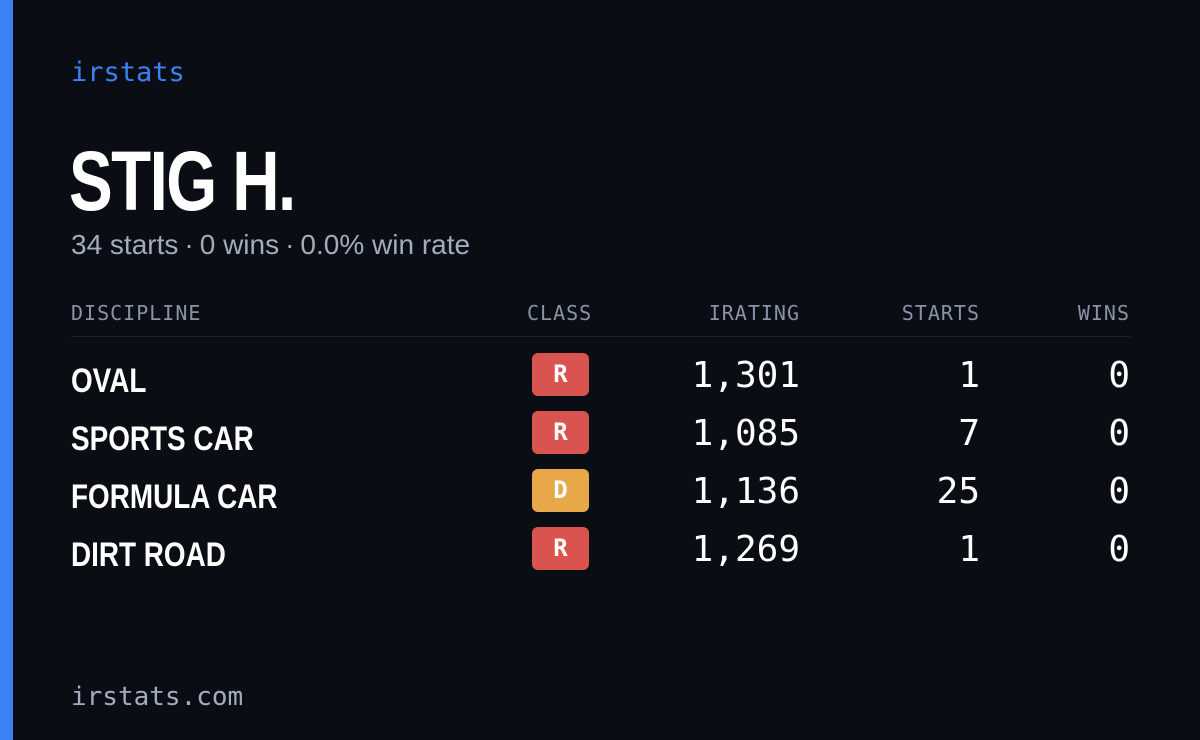  I want to click on accent-bar, so click(6, 370).